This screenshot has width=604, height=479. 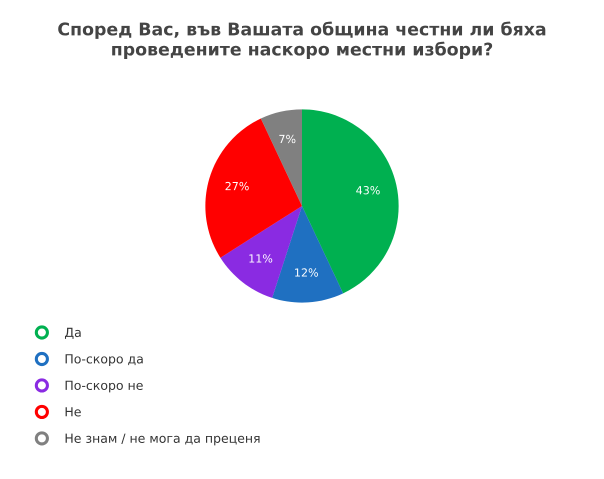 I want to click on data-label: 43%, so click(x=368, y=190).